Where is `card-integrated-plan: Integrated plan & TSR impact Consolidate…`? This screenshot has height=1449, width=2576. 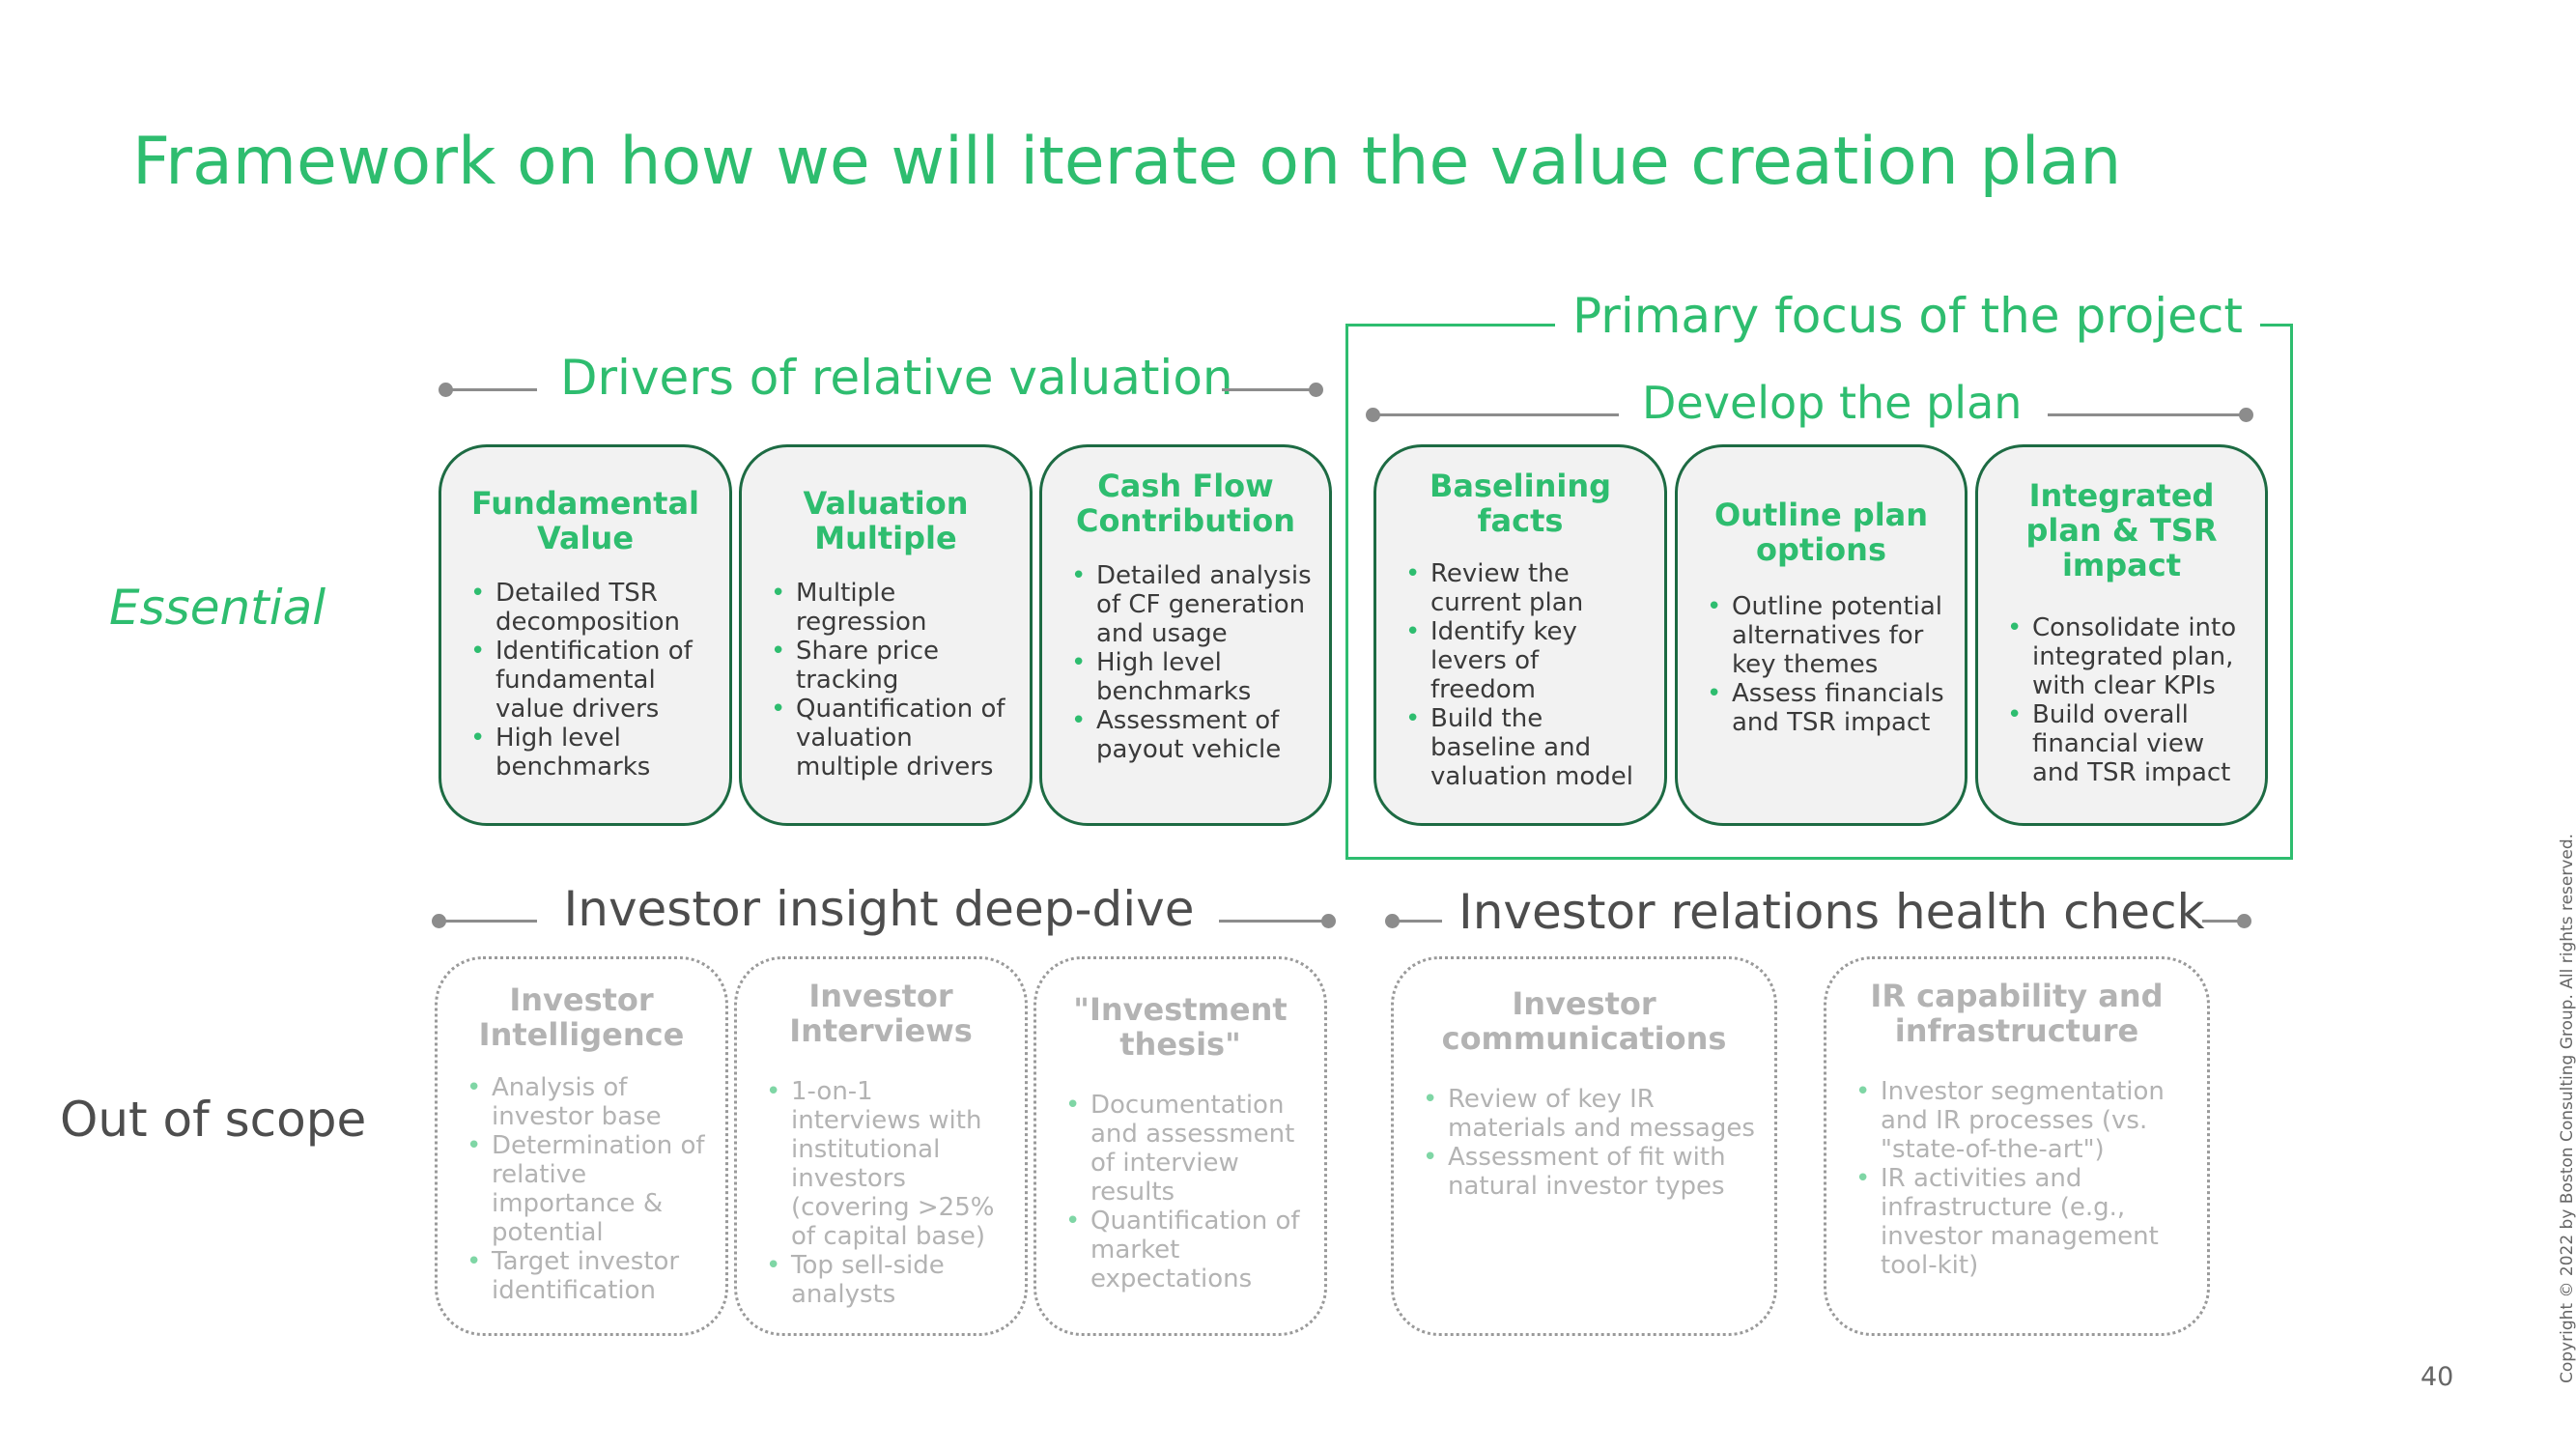 card-integrated-plan: Integrated plan & TSR impact Consolidate… is located at coordinates (2121, 635).